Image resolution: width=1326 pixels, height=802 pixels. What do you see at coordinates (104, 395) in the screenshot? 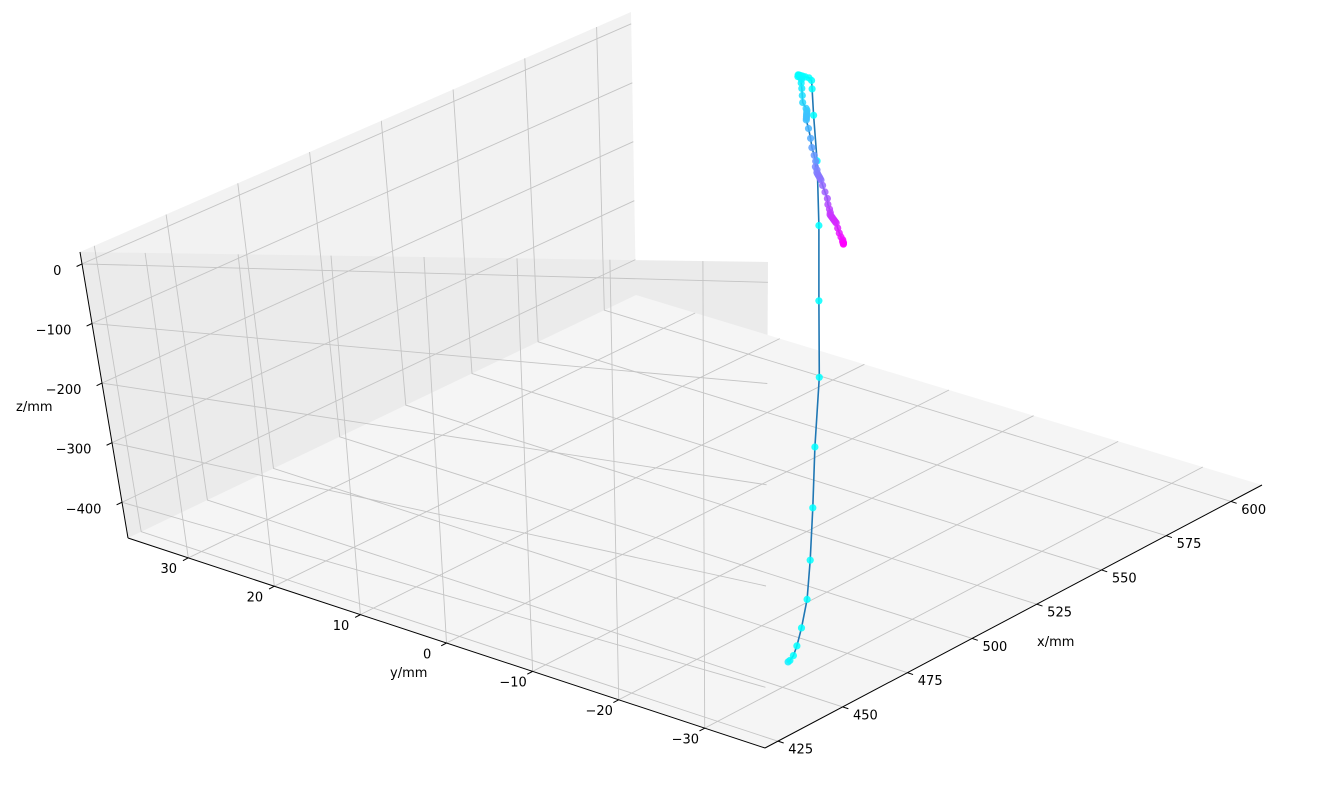
I see `z-axis-line` at bounding box center [104, 395].